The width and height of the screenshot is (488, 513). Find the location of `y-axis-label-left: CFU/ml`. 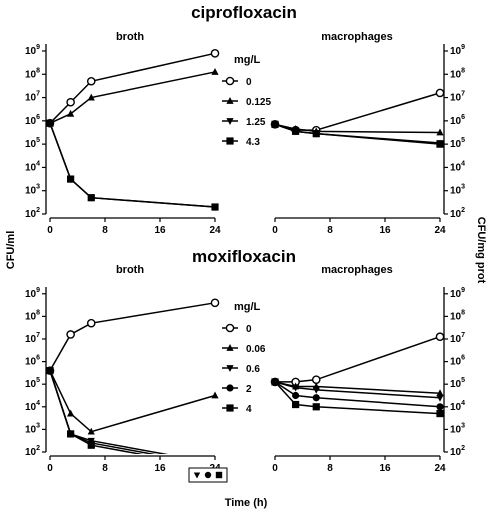

y-axis-label-left: CFU/ml is located at coordinates (11, 250).